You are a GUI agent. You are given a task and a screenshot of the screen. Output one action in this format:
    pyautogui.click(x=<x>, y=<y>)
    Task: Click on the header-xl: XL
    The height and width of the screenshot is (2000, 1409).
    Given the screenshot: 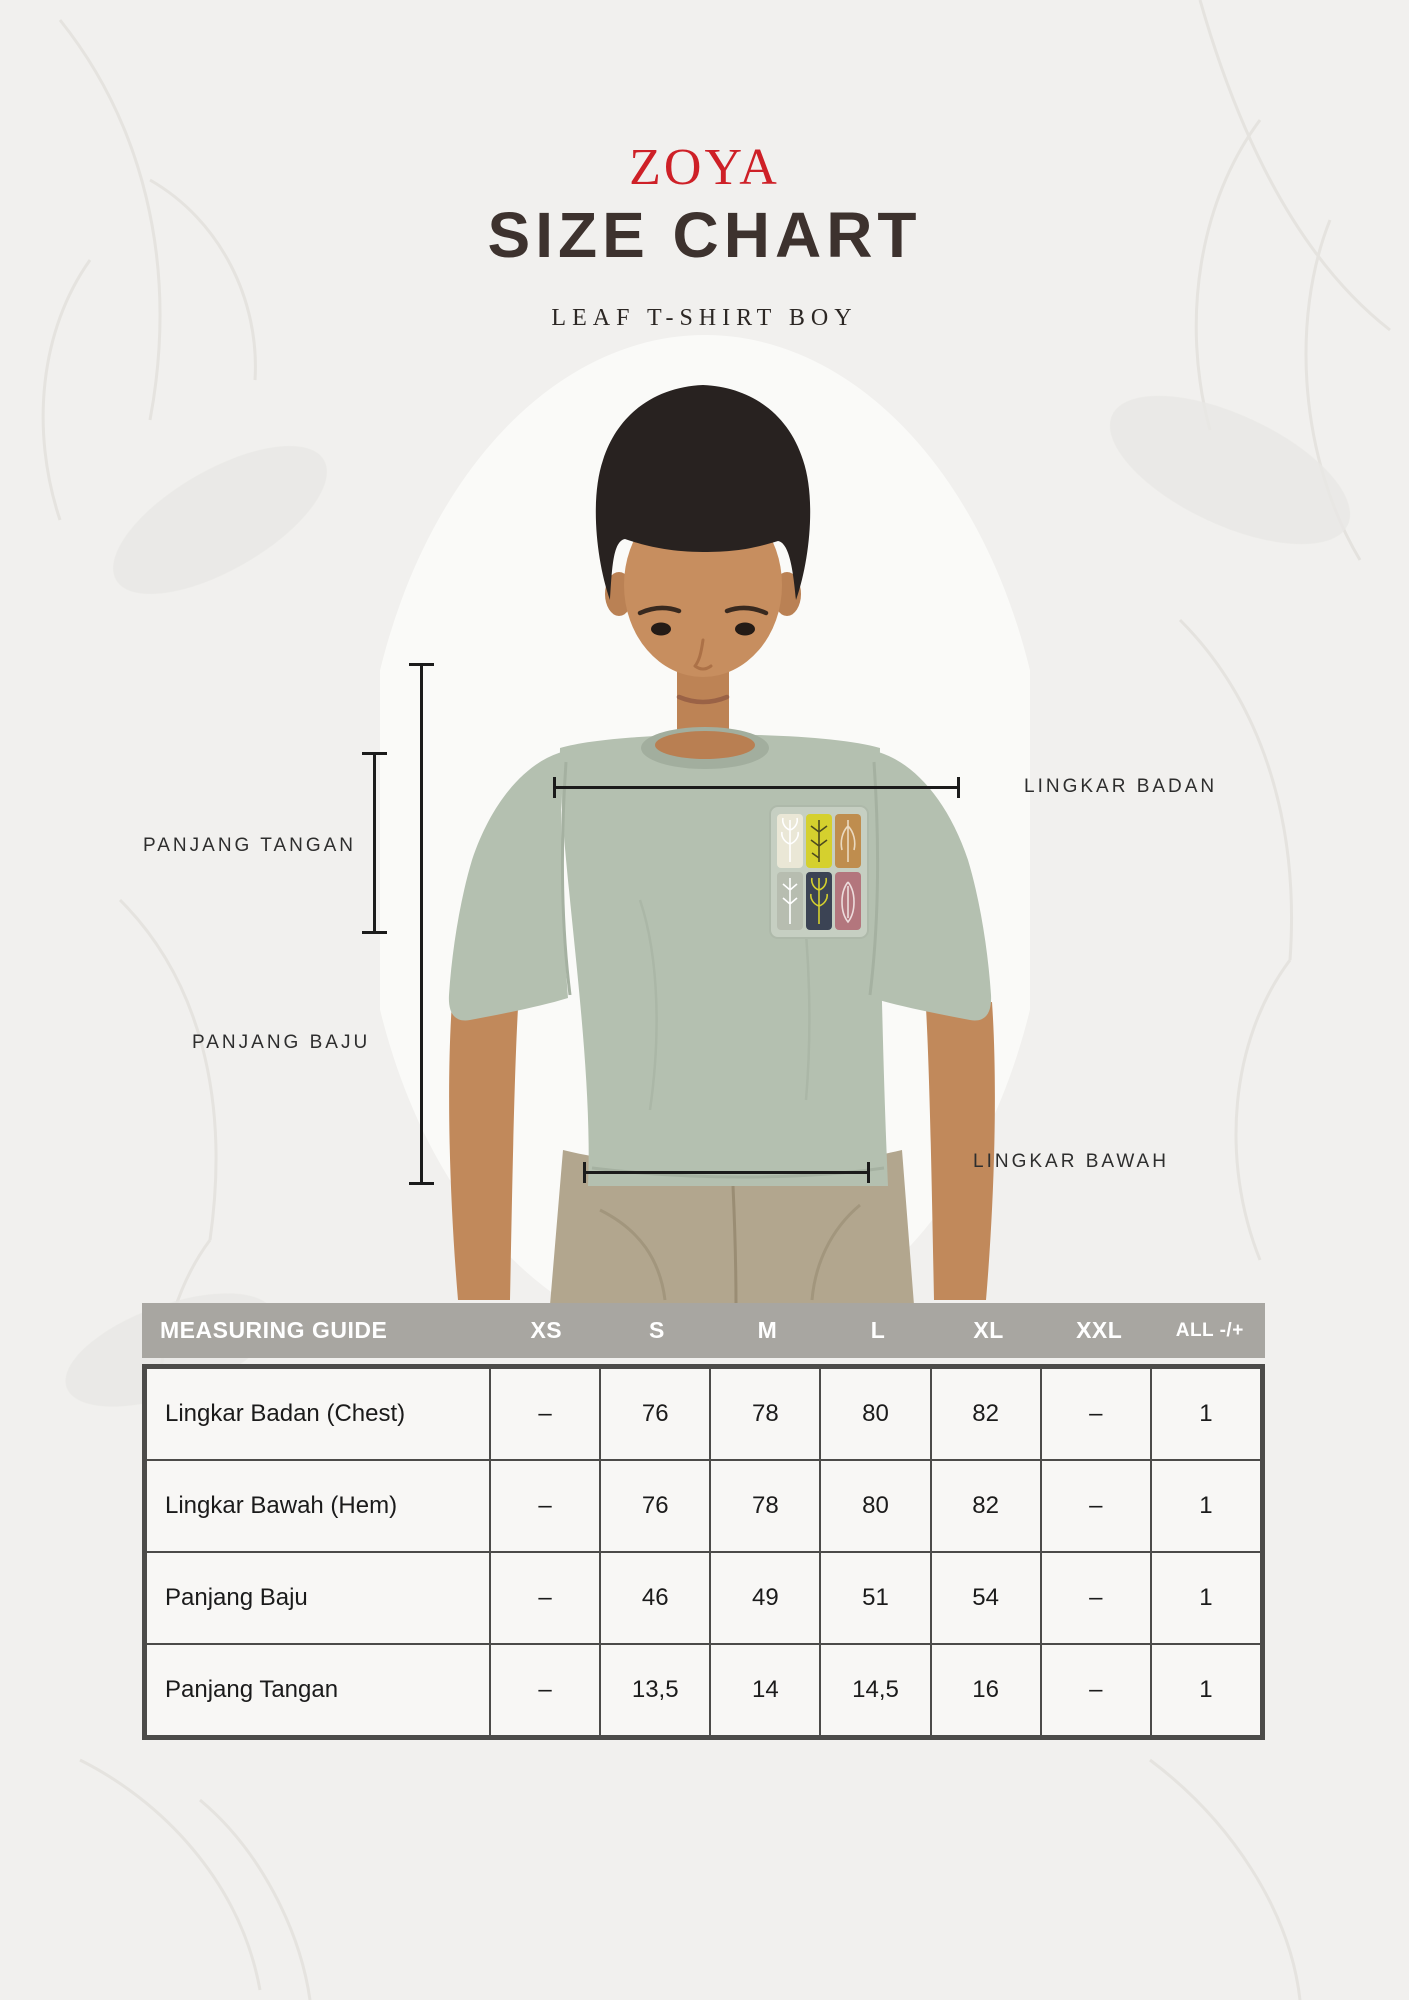 What is the action you would take?
    pyautogui.click(x=988, y=1330)
    